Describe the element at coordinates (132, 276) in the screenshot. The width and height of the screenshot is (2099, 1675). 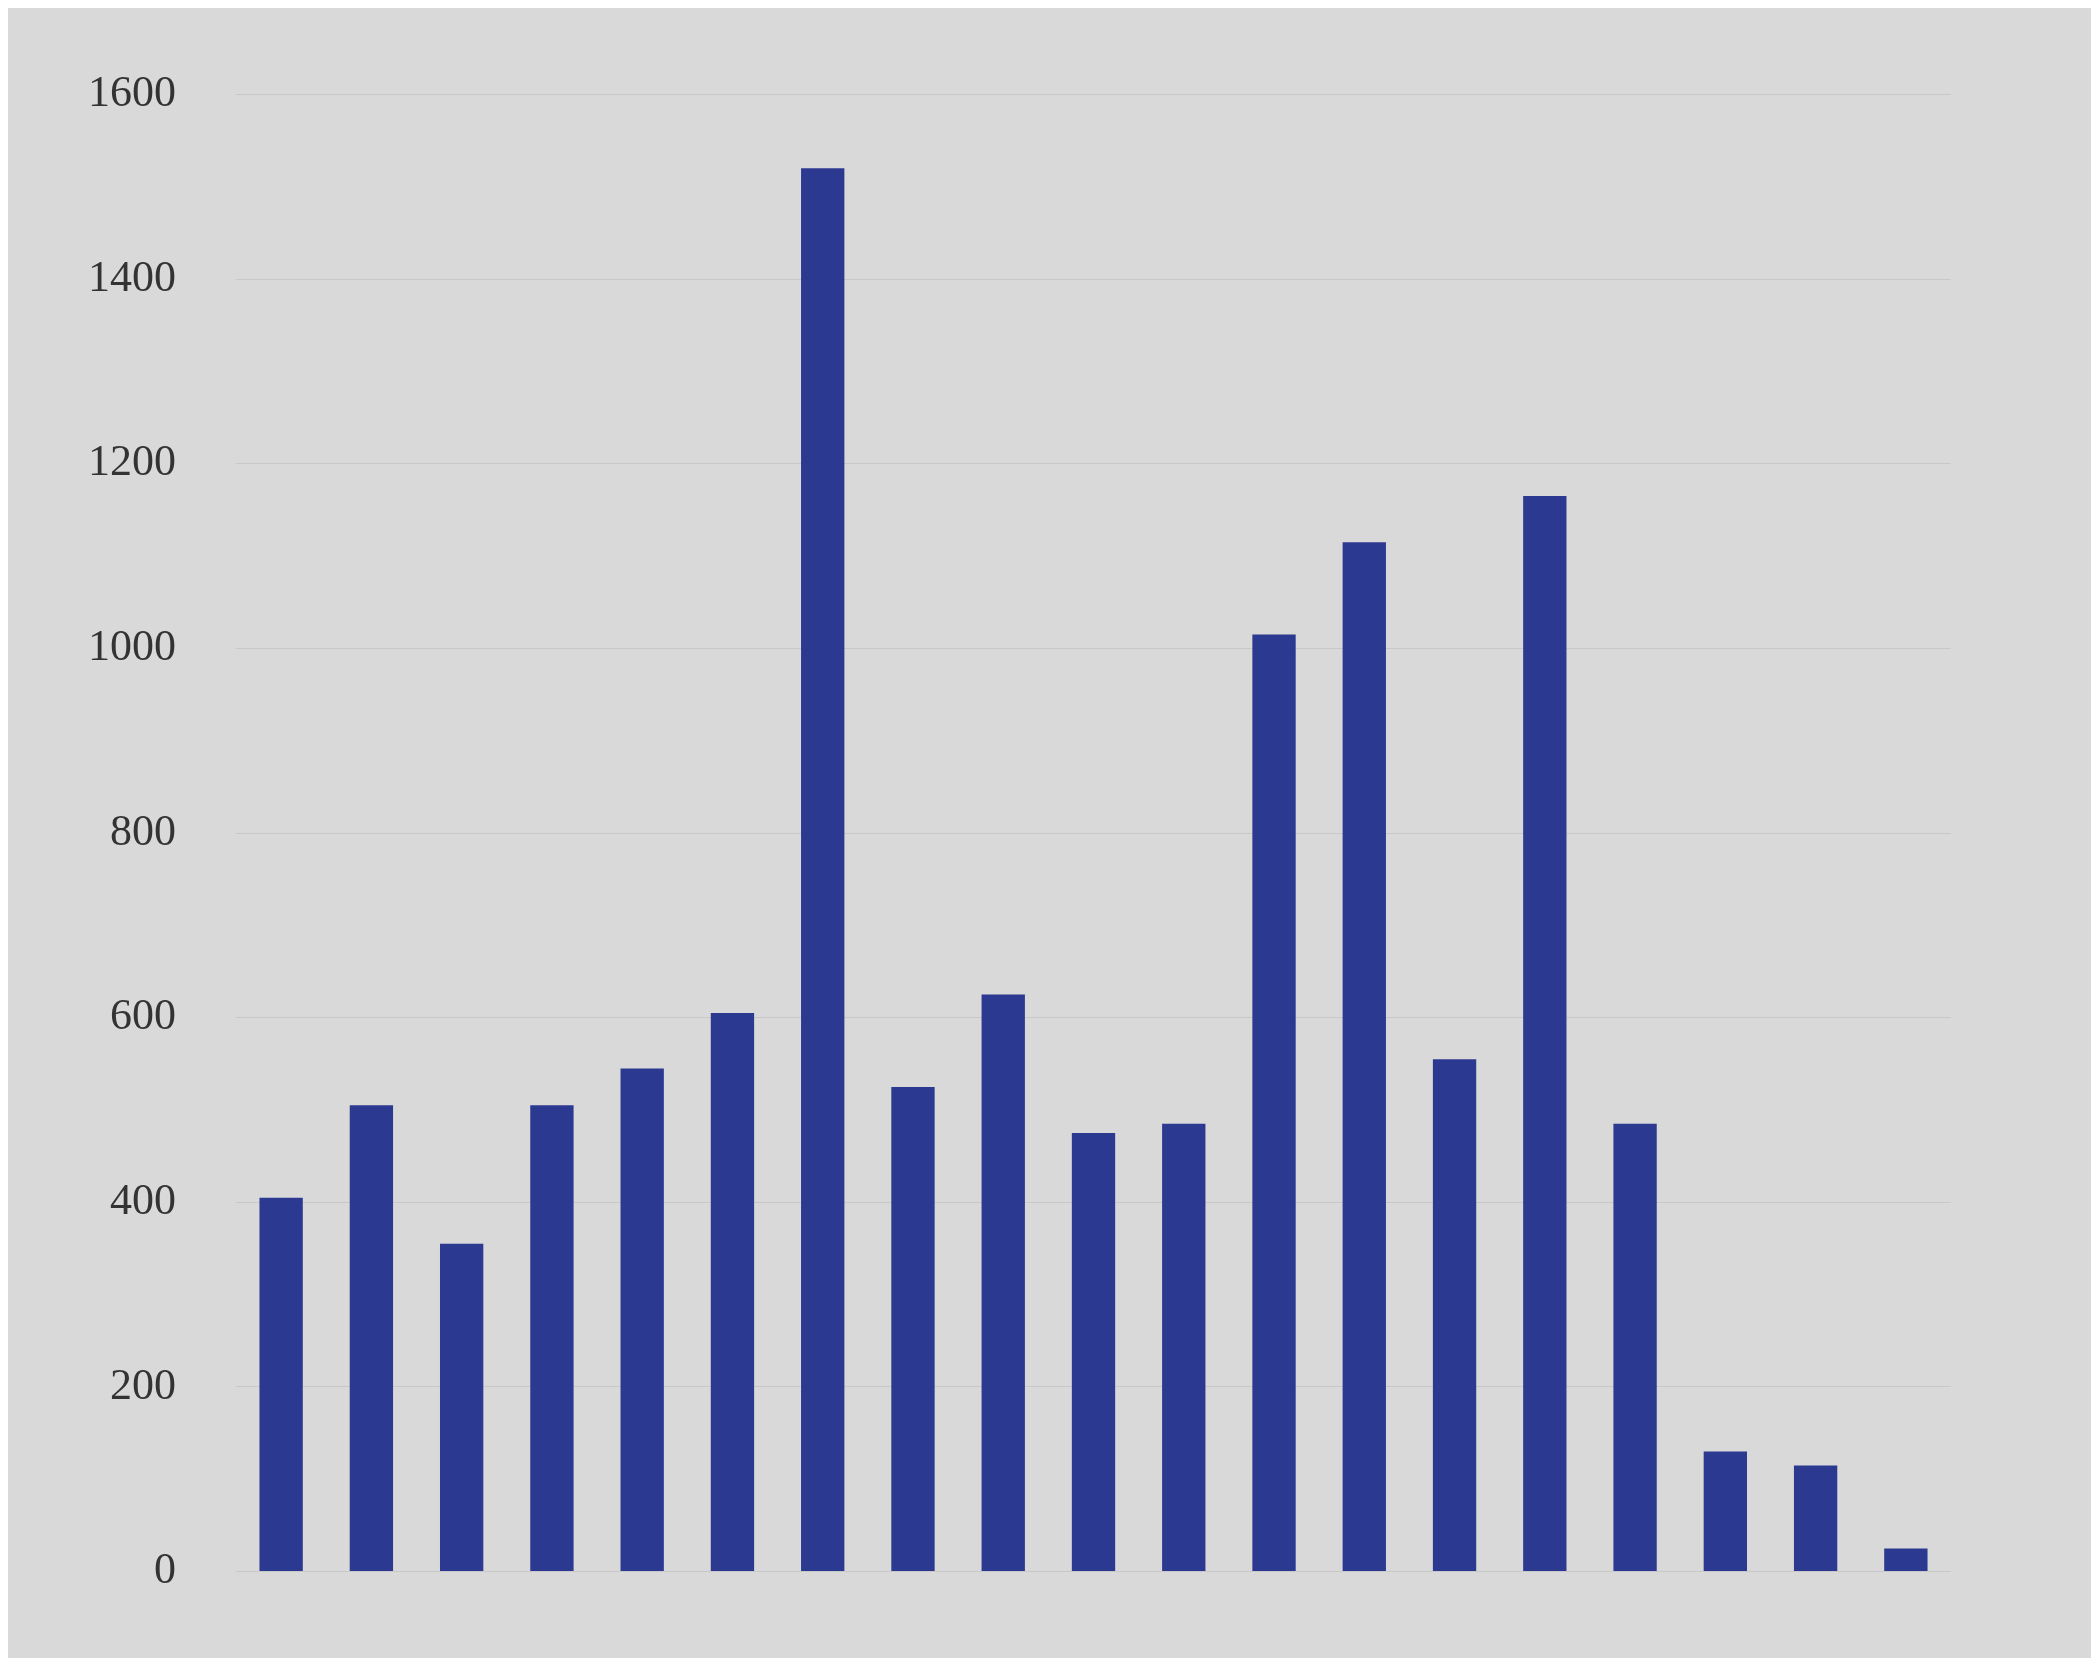
I see `y-tick-label: 1400` at that location.